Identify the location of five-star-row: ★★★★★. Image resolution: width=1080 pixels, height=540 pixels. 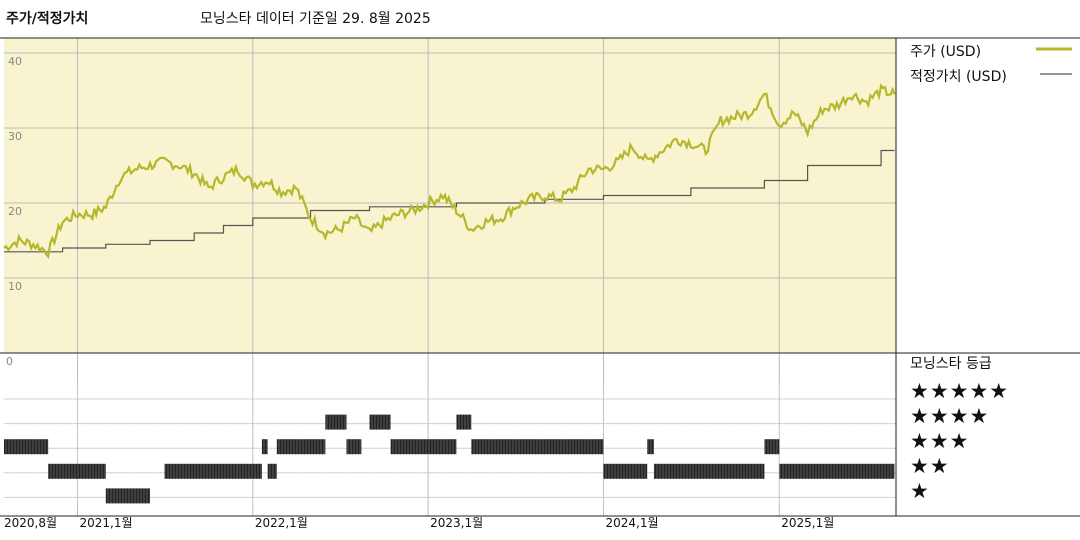
(960, 391).